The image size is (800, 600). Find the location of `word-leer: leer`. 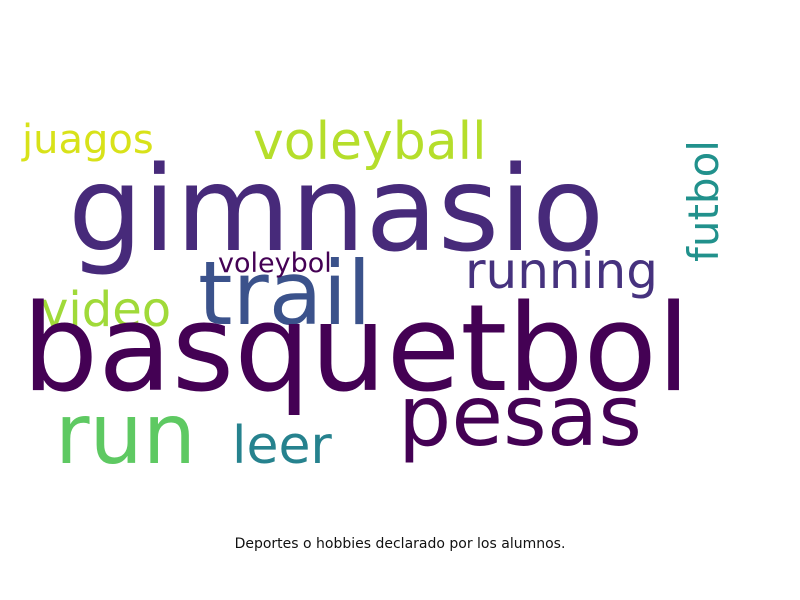

word-leer: leer is located at coordinates (282, 446).